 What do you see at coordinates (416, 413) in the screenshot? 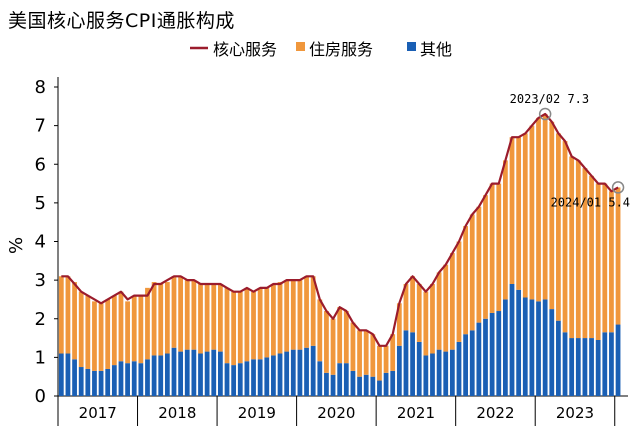
I see `x-year-label: 2021` at bounding box center [416, 413].